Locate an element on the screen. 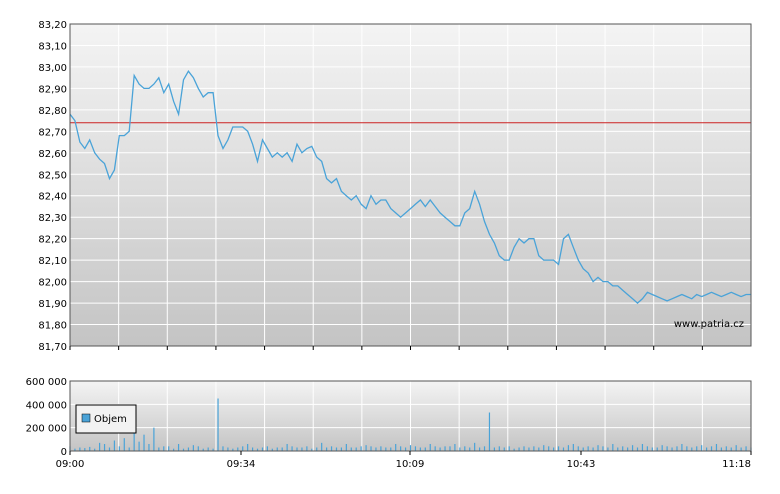  x-tick-label: 11:18 is located at coordinates (736, 464).